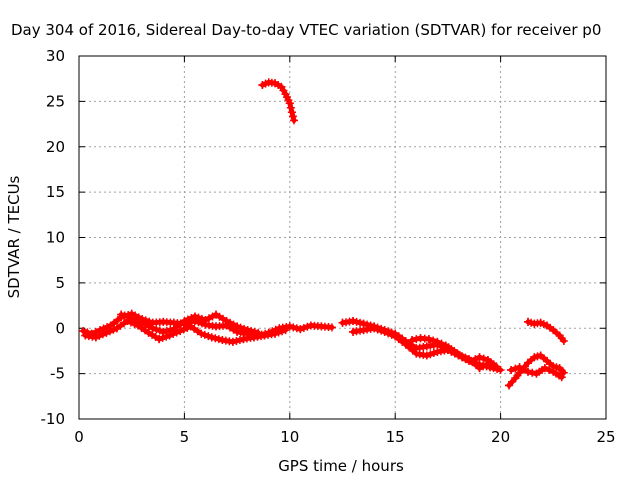  What do you see at coordinates (53, 419) in the screenshot?
I see `y-tick-label: -10` at bounding box center [53, 419].